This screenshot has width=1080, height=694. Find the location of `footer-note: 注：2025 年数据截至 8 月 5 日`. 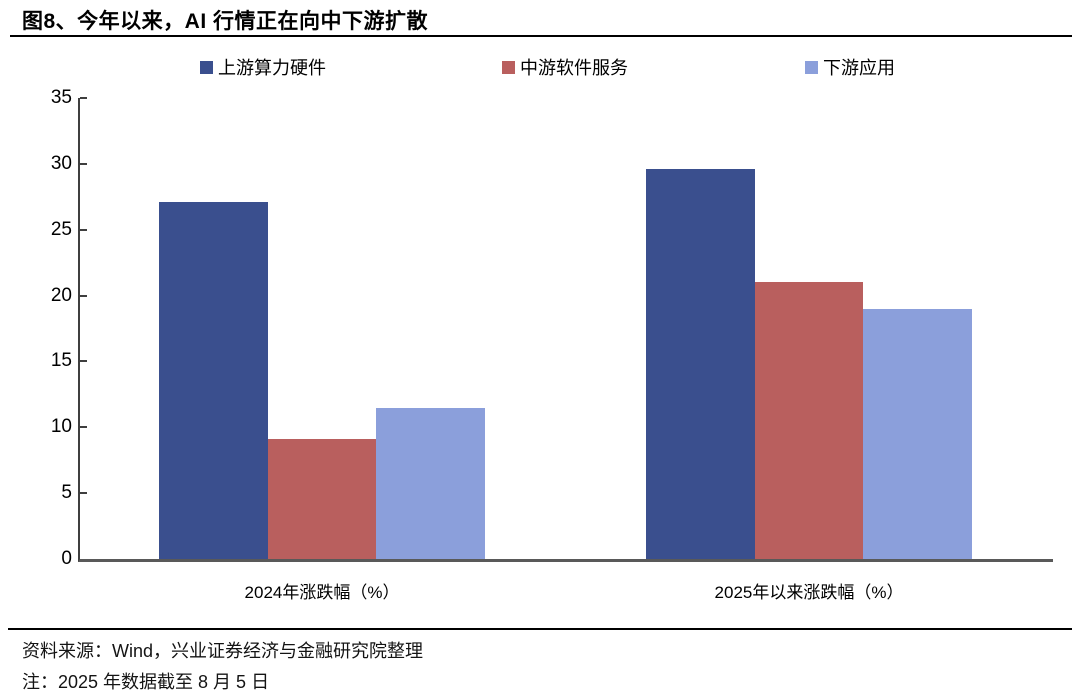

footer-note: 注：2025 年数据截至 8 月 5 日 is located at coordinates (146, 682).